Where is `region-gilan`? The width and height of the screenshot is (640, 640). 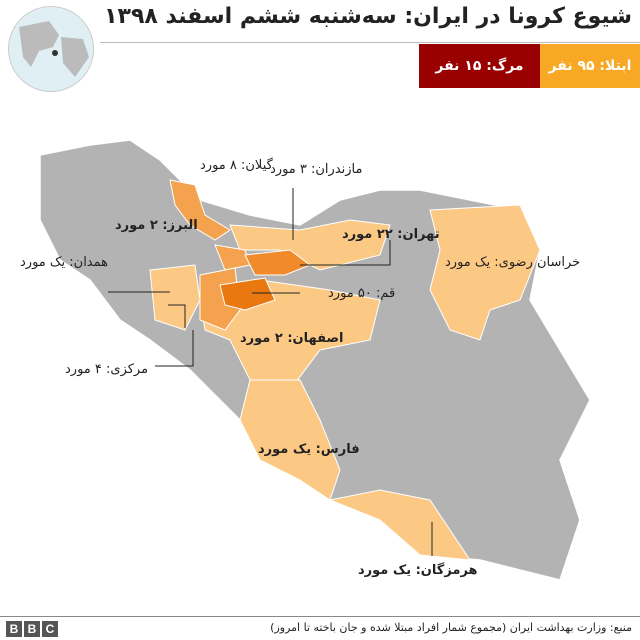 region-gilan is located at coordinates (200, 210).